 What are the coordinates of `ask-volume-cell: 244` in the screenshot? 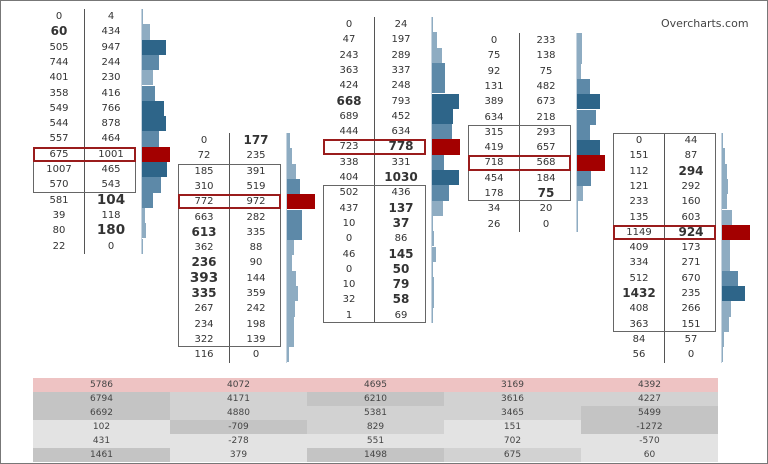 It's located at (111, 62).